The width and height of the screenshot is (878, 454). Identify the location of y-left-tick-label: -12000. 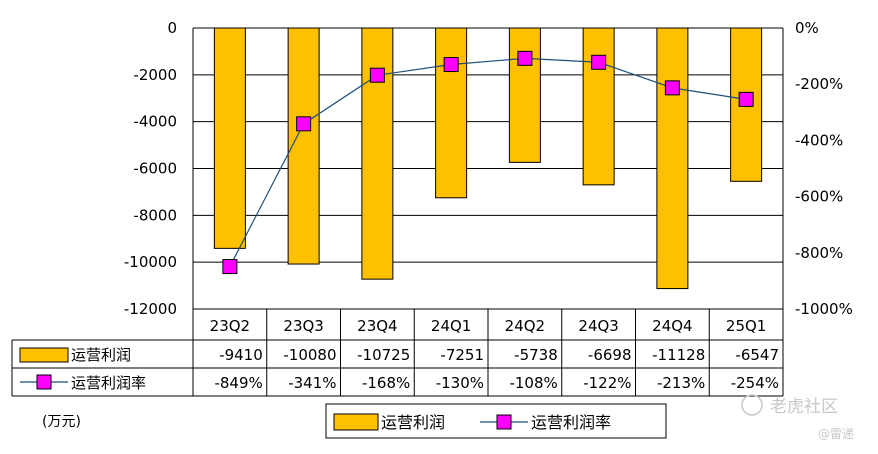
(150, 309).